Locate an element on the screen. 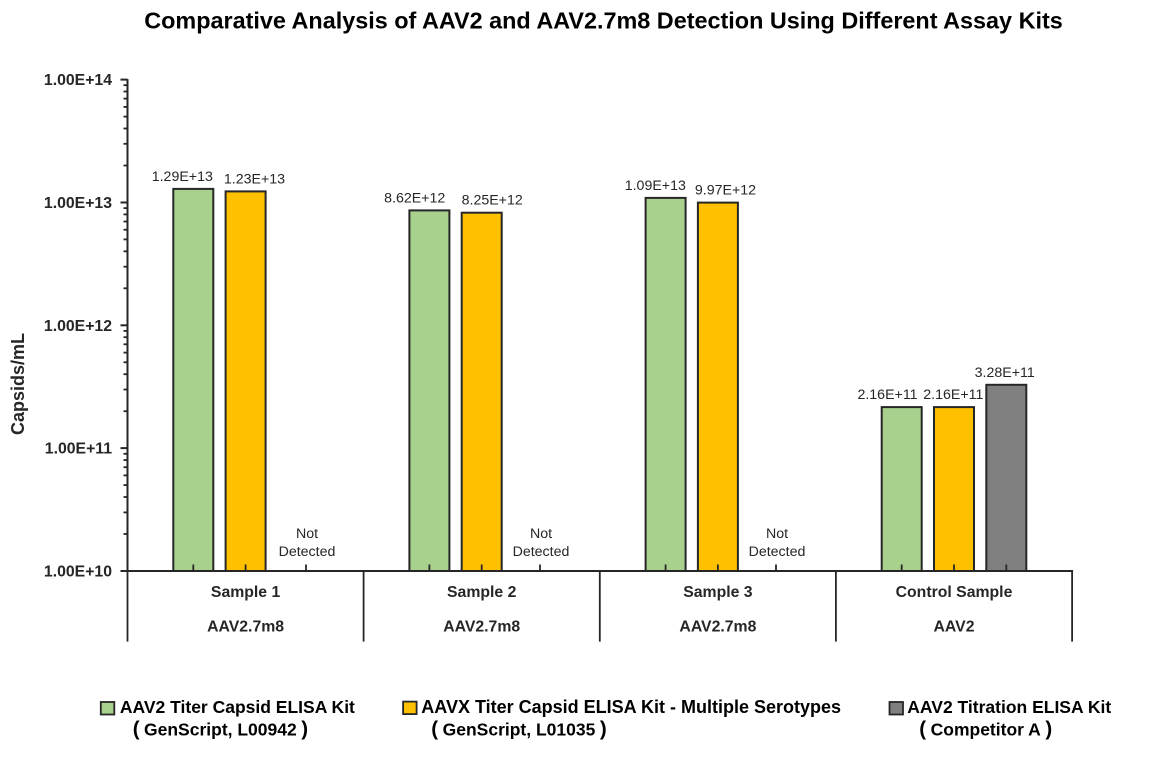 This screenshot has height=775, width=1159. svg-text: AAV2 Titer Capsid ELISA Kit is located at coordinates (237, 707).